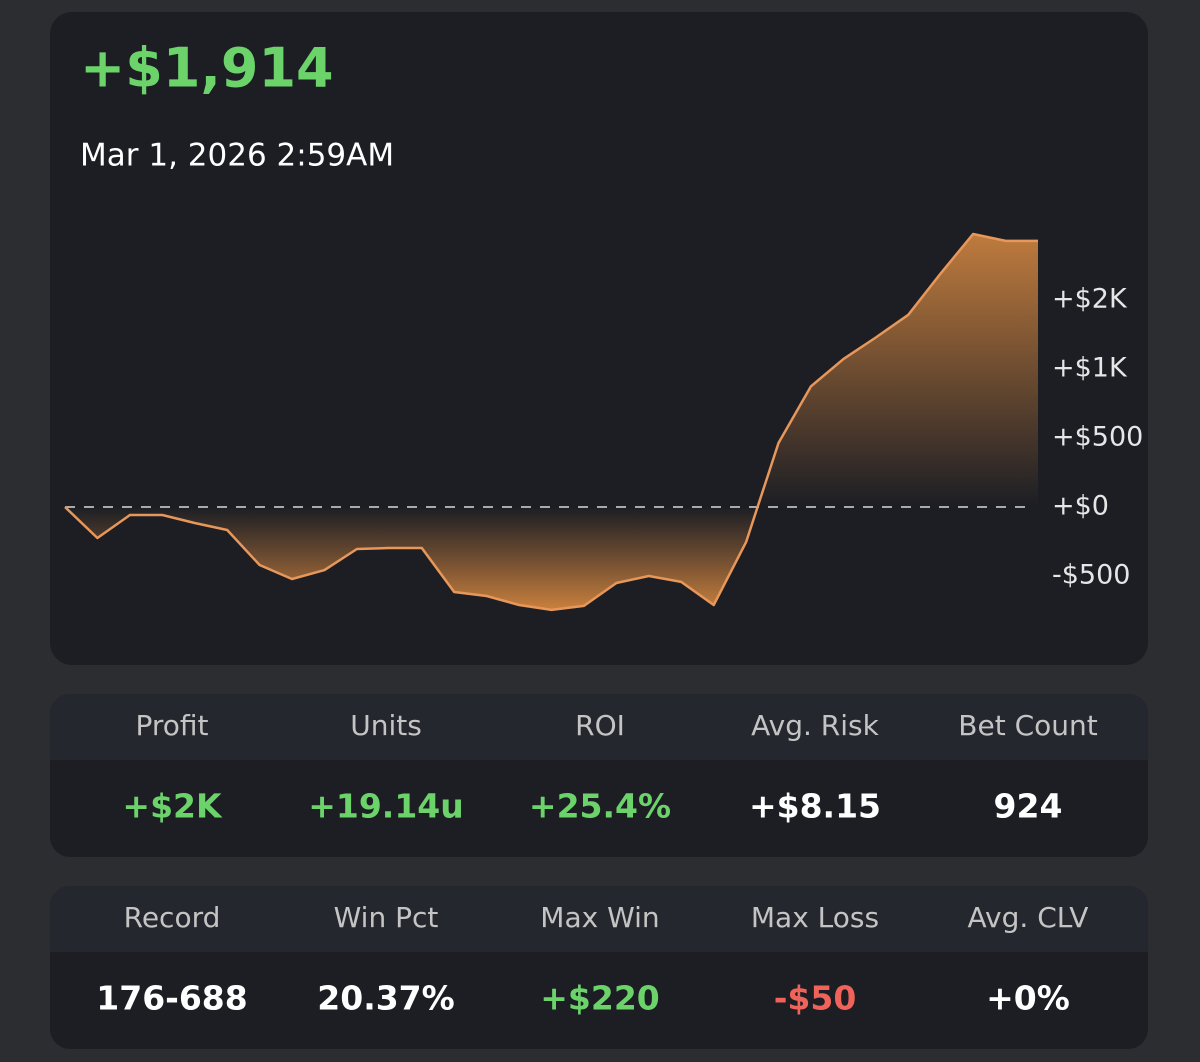  I want to click on stat-label: ROI, so click(600, 725).